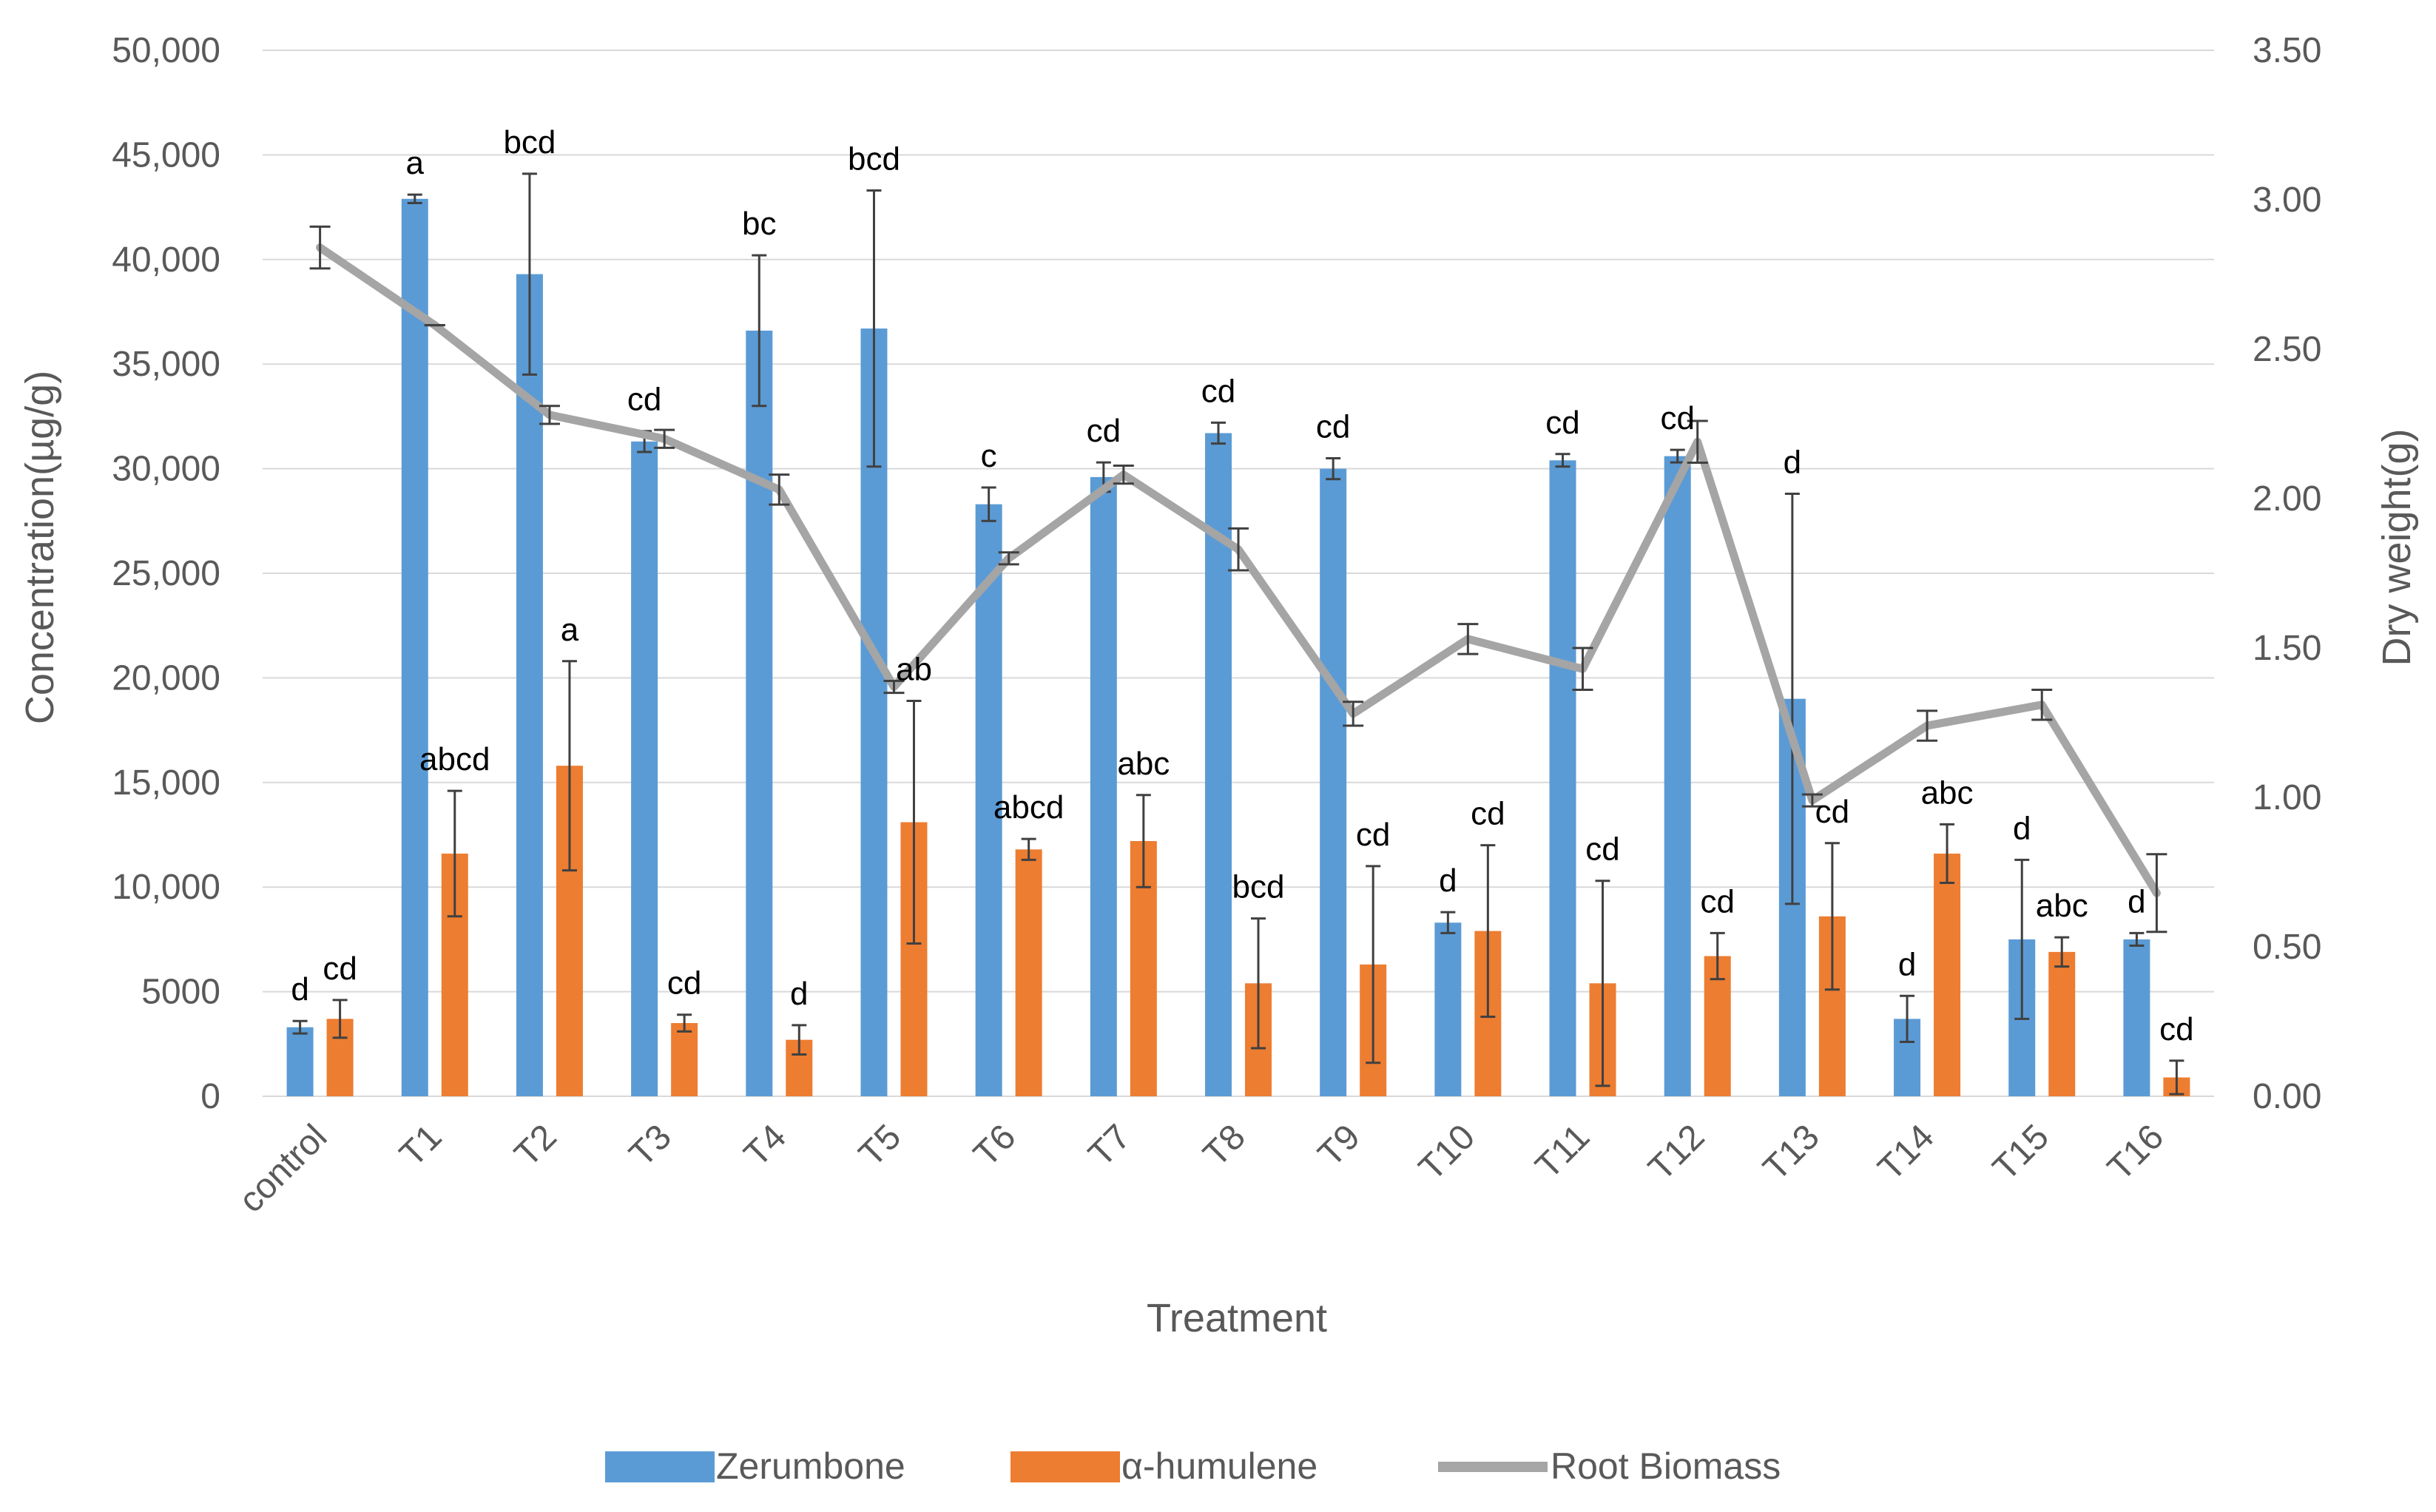 The width and height of the screenshot is (2436, 1512). Describe the element at coordinates (1832, 812) in the screenshot. I see `data-label-humulene-t13: cd` at that location.